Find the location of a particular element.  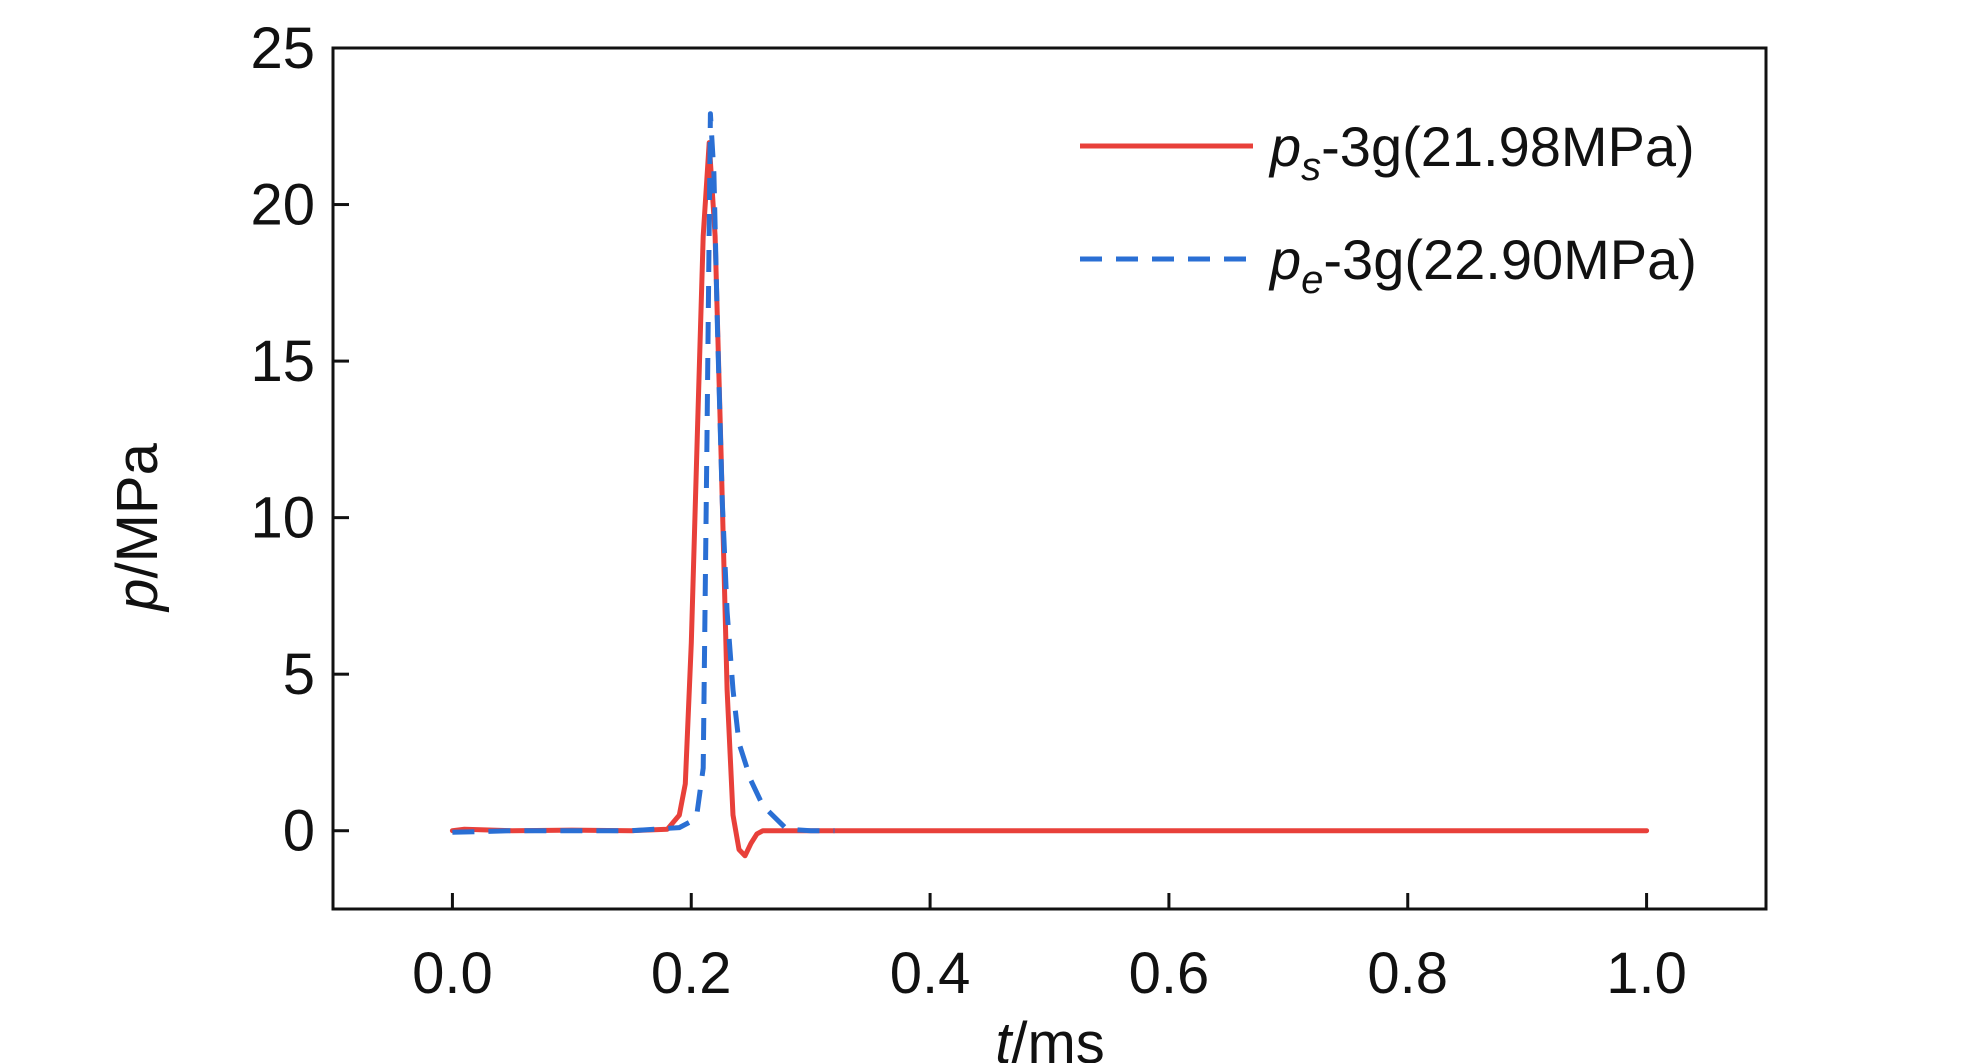

legend-ps-symbol: p is located at coordinates (1284, 146).